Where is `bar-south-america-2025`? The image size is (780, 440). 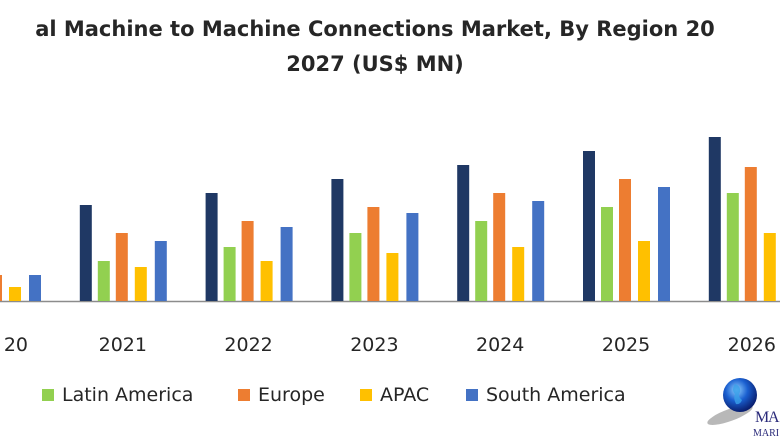
bar-south-america-2025 is located at coordinates (664, 244).